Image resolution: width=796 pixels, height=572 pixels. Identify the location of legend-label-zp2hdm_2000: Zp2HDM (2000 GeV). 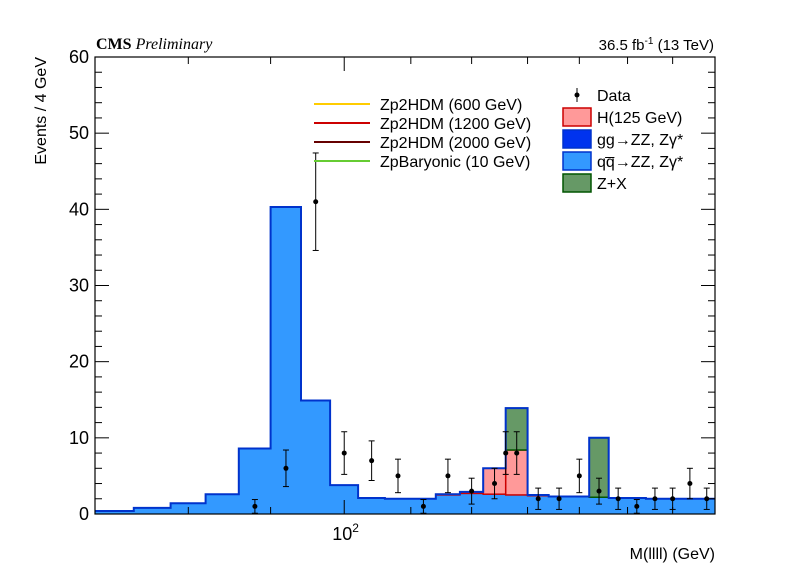
(455, 143).